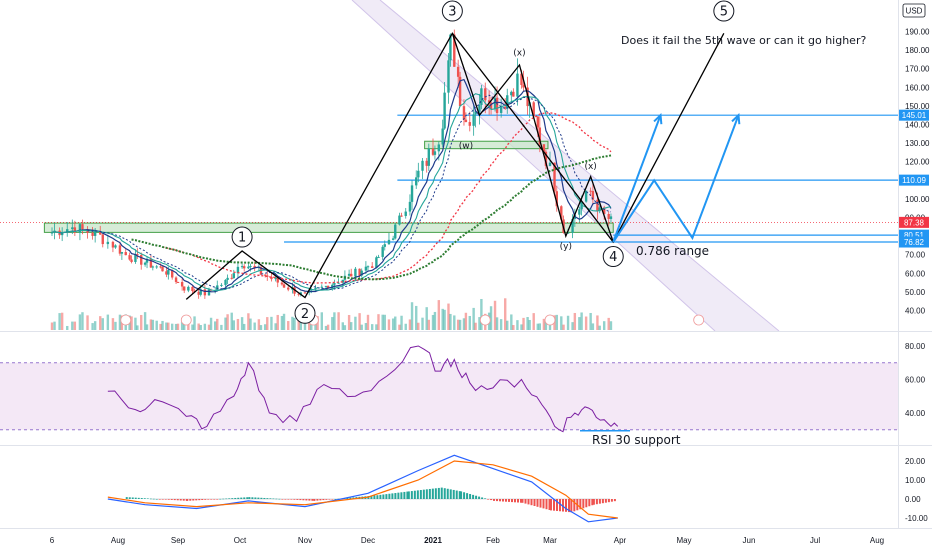  Describe the element at coordinates (914, 10) in the screenshot. I see `currency-badge: USD` at that location.